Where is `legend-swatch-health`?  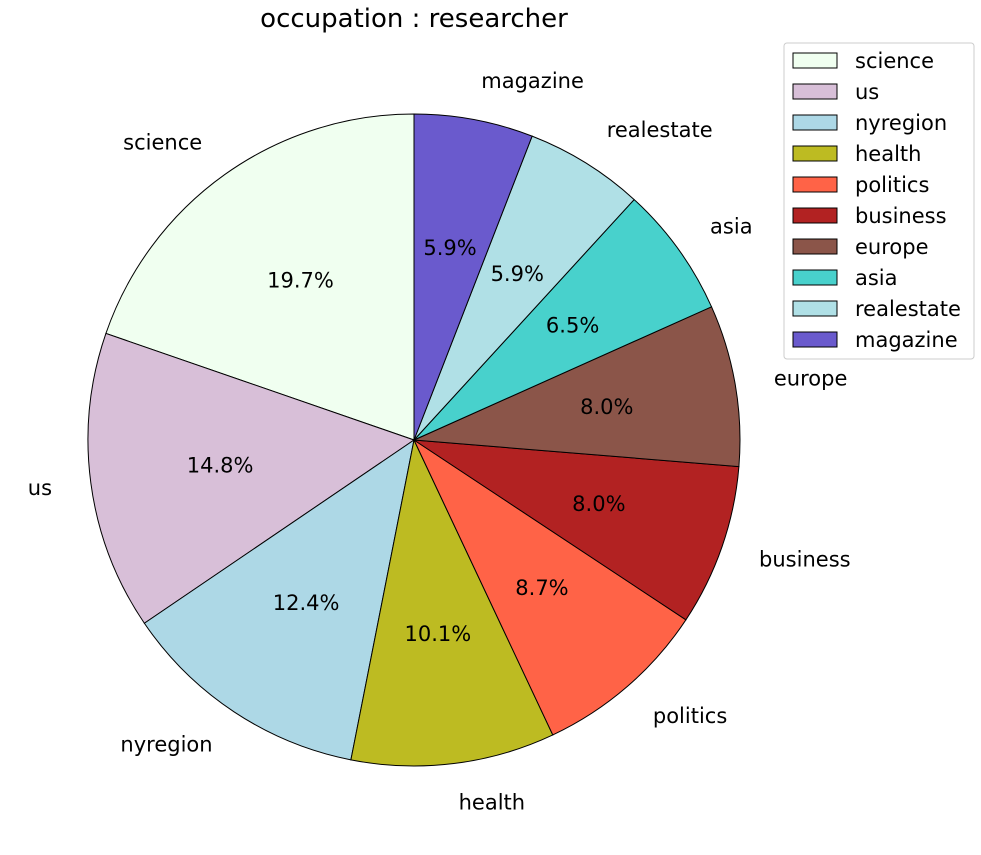
legend-swatch-health is located at coordinates (815, 153).